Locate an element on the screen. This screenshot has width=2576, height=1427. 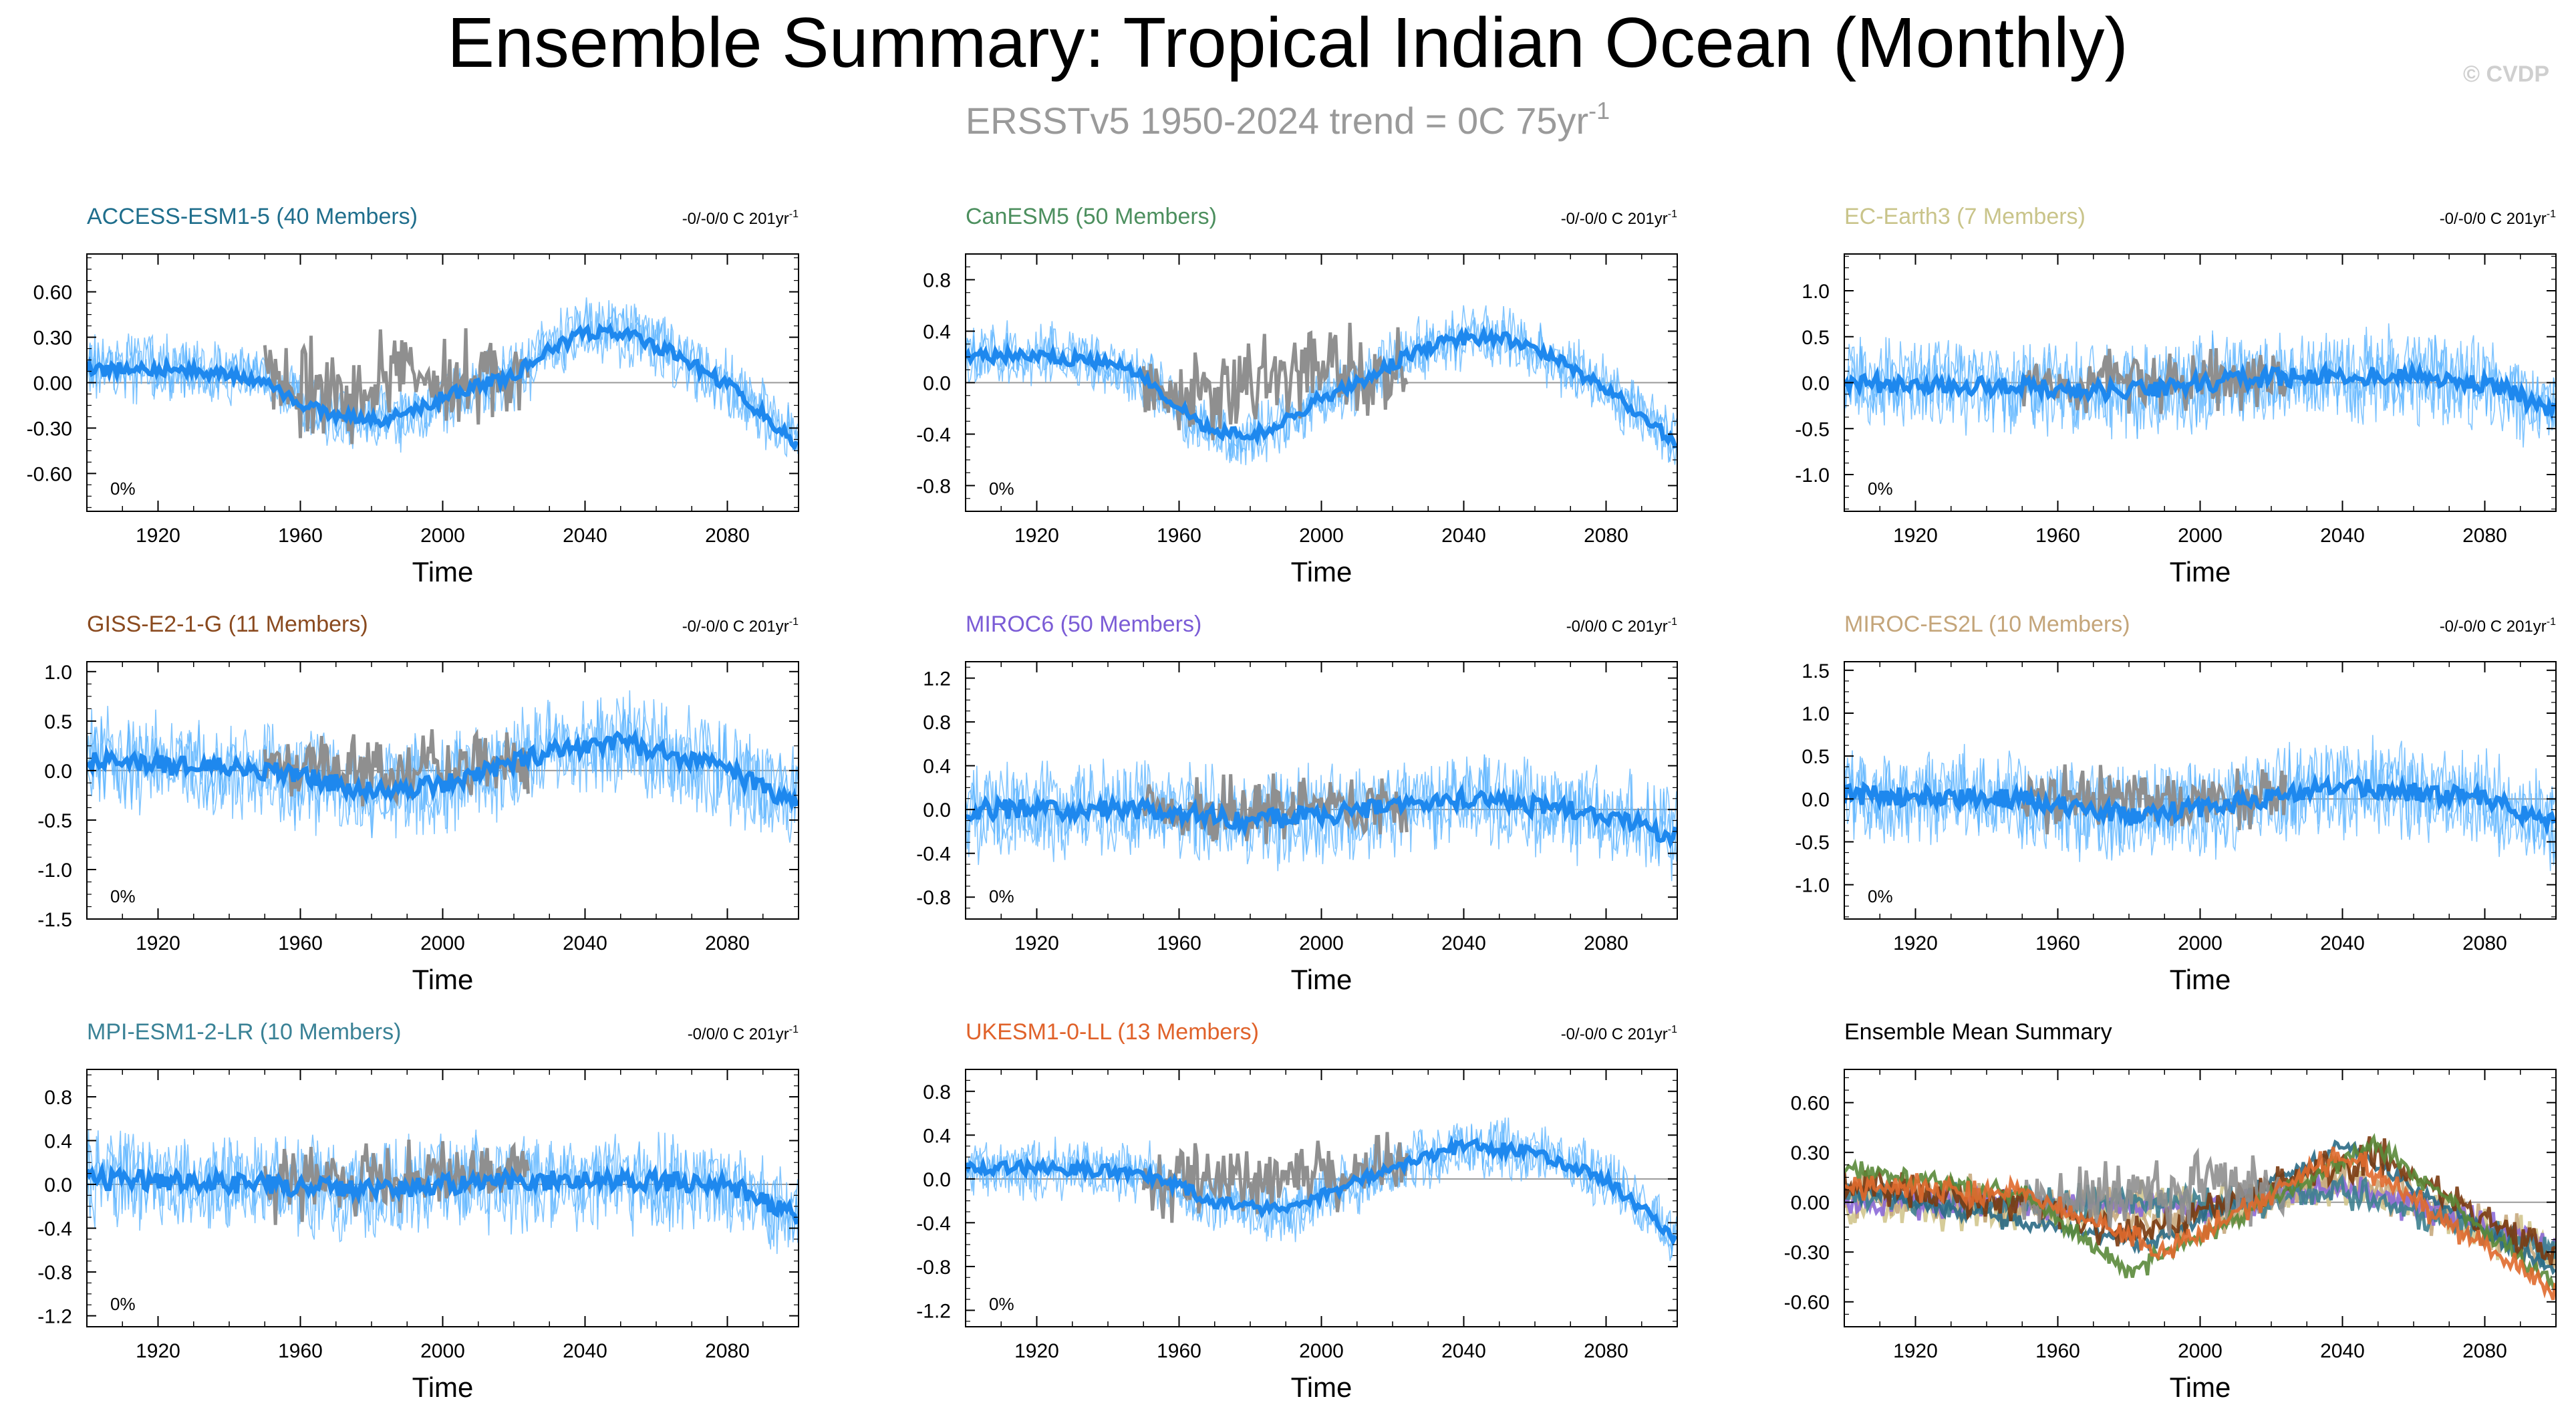
trend-annotation: -0/-0/0 C 201yr-1 is located at coordinates (1619, 218).